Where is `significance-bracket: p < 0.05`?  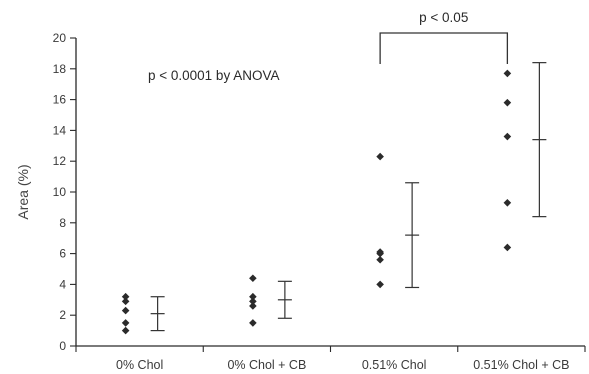
significance-bracket: p < 0.05 is located at coordinates (444, 37).